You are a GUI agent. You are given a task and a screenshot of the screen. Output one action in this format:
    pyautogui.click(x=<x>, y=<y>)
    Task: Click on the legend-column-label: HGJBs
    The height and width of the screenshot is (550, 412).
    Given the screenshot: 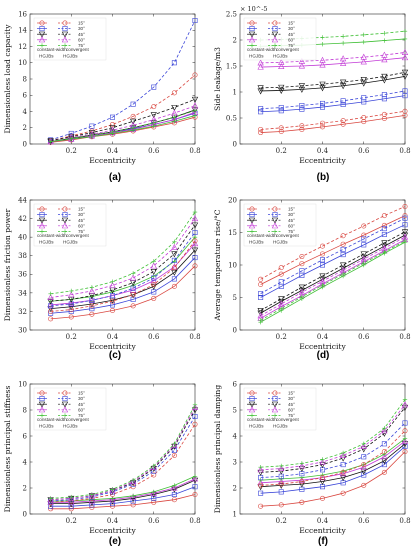 What is the action you would take?
    pyautogui.click(x=70, y=242)
    